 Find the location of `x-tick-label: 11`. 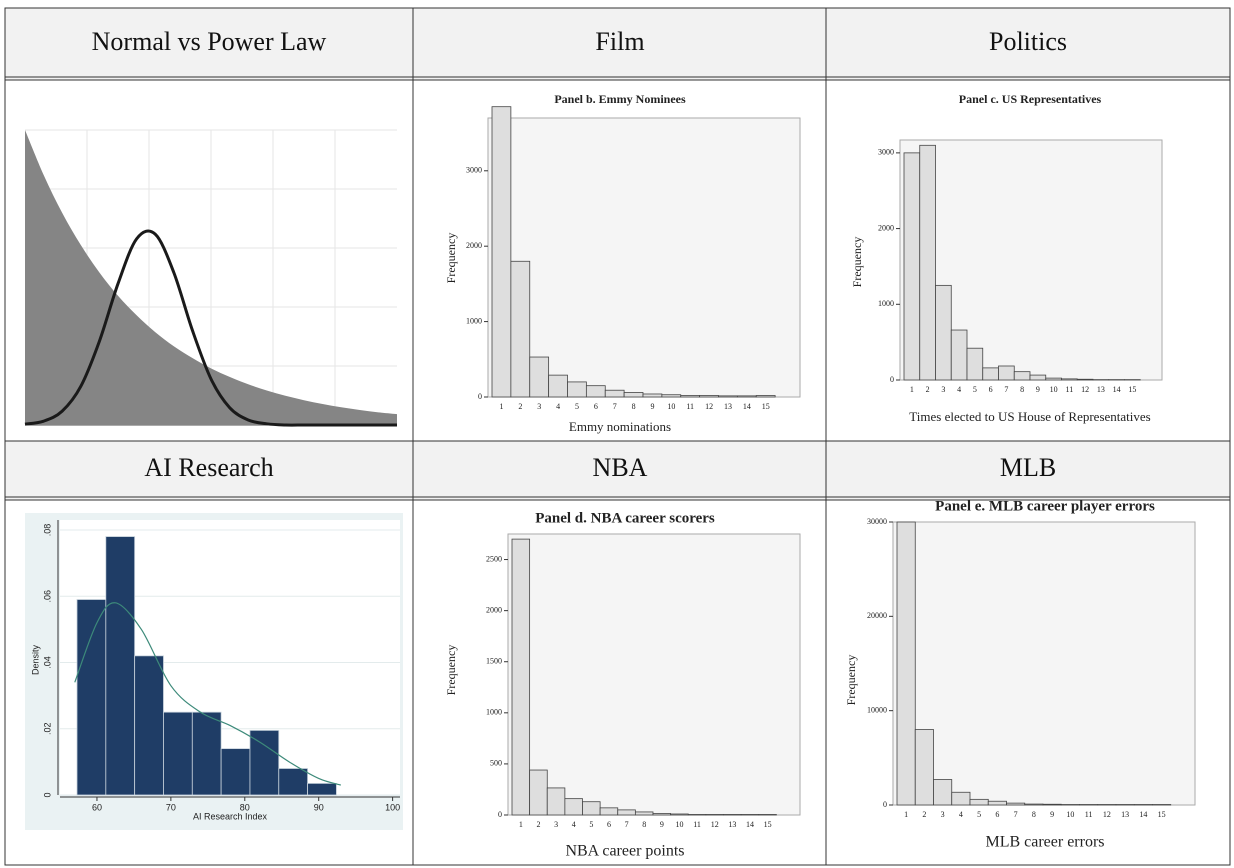

x-tick-label: 11 is located at coordinates (1070, 389).